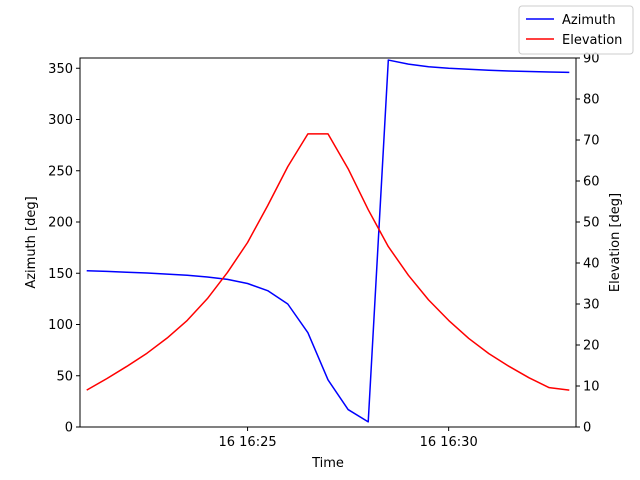  Describe the element at coordinates (60, 274) in the screenshot. I see `left-y-tick-label: 150` at that location.